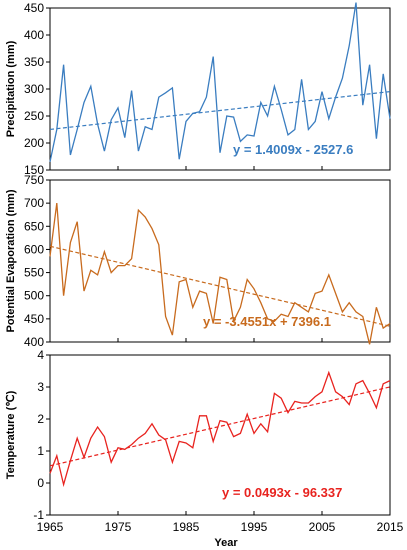  Describe the element at coordinates (34, 143) in the screenshot. I see `ytick-label: 200` at that location.